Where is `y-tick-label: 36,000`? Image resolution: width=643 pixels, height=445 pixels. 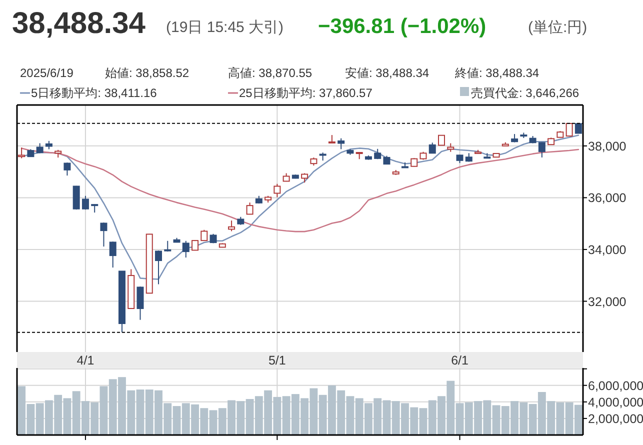
y-tick-label: 36,000 is located at coordinates (607, 198).